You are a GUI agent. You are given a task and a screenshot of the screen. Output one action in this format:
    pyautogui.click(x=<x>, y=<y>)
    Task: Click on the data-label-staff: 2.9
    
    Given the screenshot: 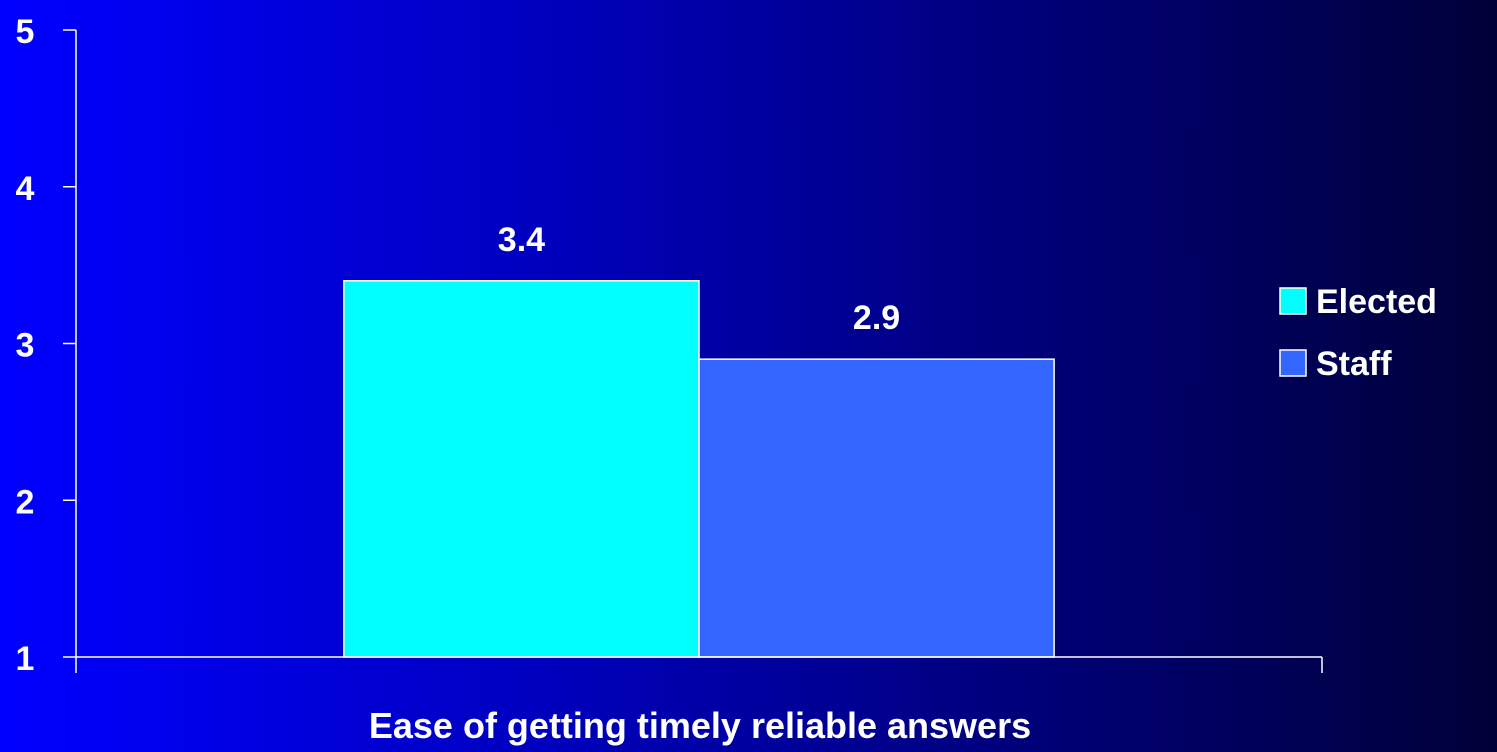 What is the action you would take?
    pyautogui.click(x=876, y=318)
    